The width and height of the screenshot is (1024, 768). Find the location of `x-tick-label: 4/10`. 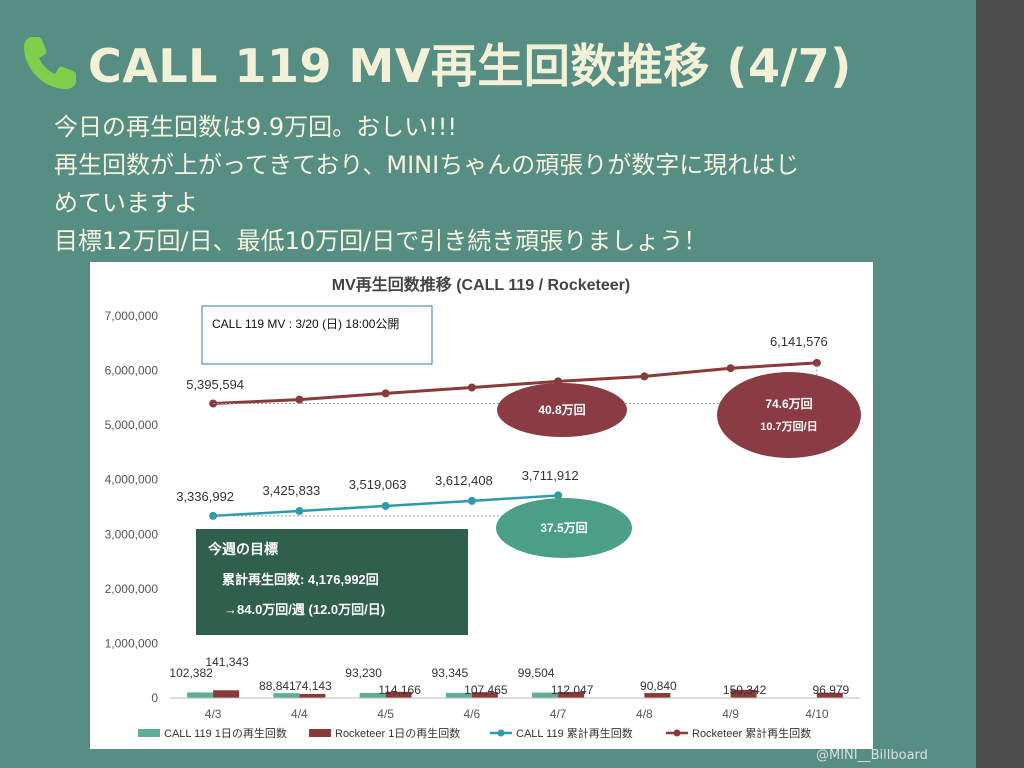

x-tick-label: 4/10 is located at coordinates (817, 714).